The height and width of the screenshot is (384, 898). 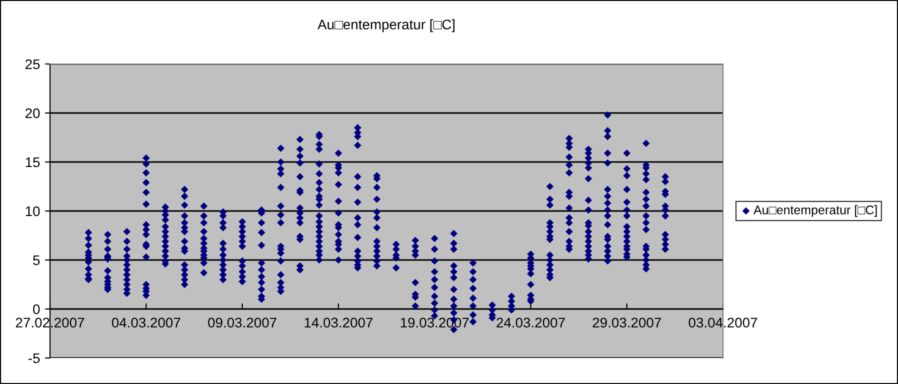 What do you see at coordinates (34, 358) in the screenshot?
I see `y-tick-label: -5` at bounding box center [34, 358].